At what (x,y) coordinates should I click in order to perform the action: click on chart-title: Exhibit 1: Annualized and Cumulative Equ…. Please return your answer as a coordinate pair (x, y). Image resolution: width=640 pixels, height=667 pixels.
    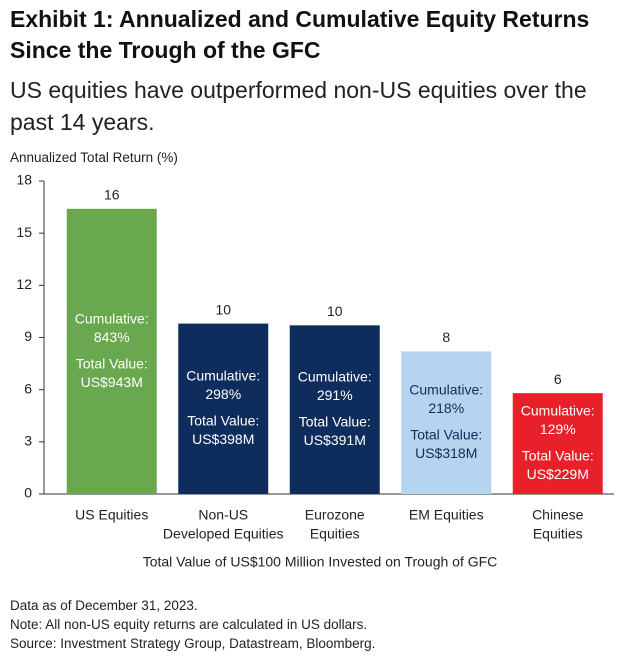
    Looking at the image, I should click on (300, 34).